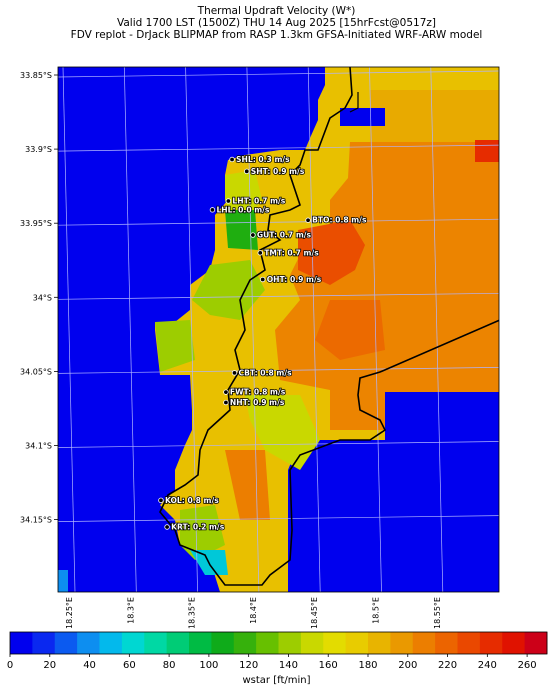  What do you see at coordinates (247, 171) in the screenshot?
I see `station-marker-sht` at bounding box center [247, 171].